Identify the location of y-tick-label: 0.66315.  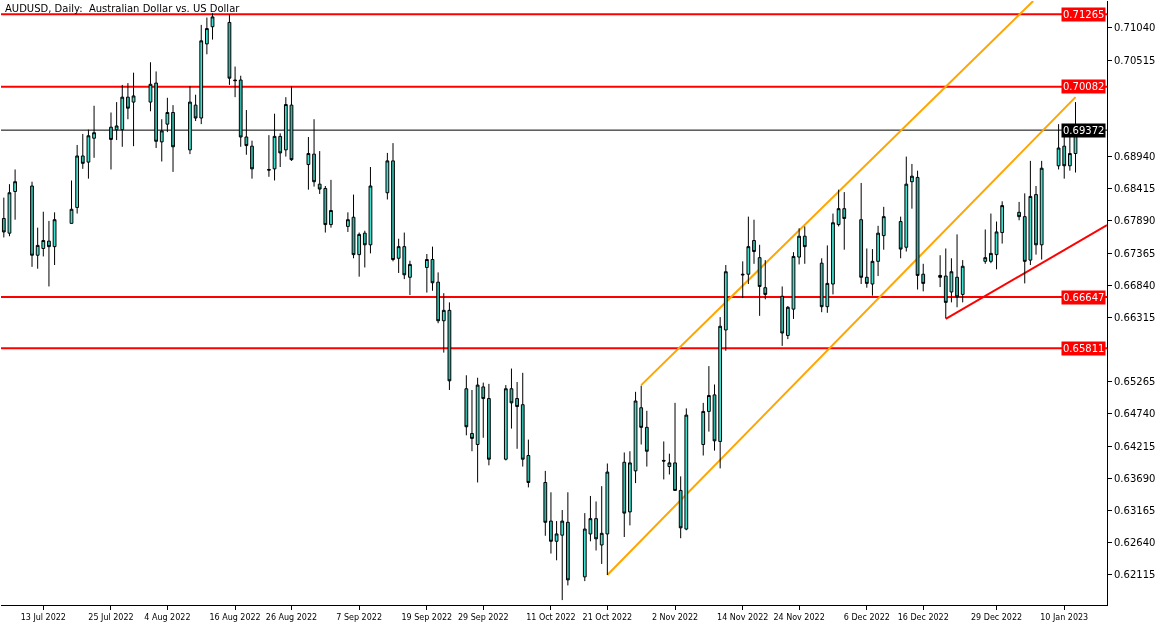
(1135, 317).